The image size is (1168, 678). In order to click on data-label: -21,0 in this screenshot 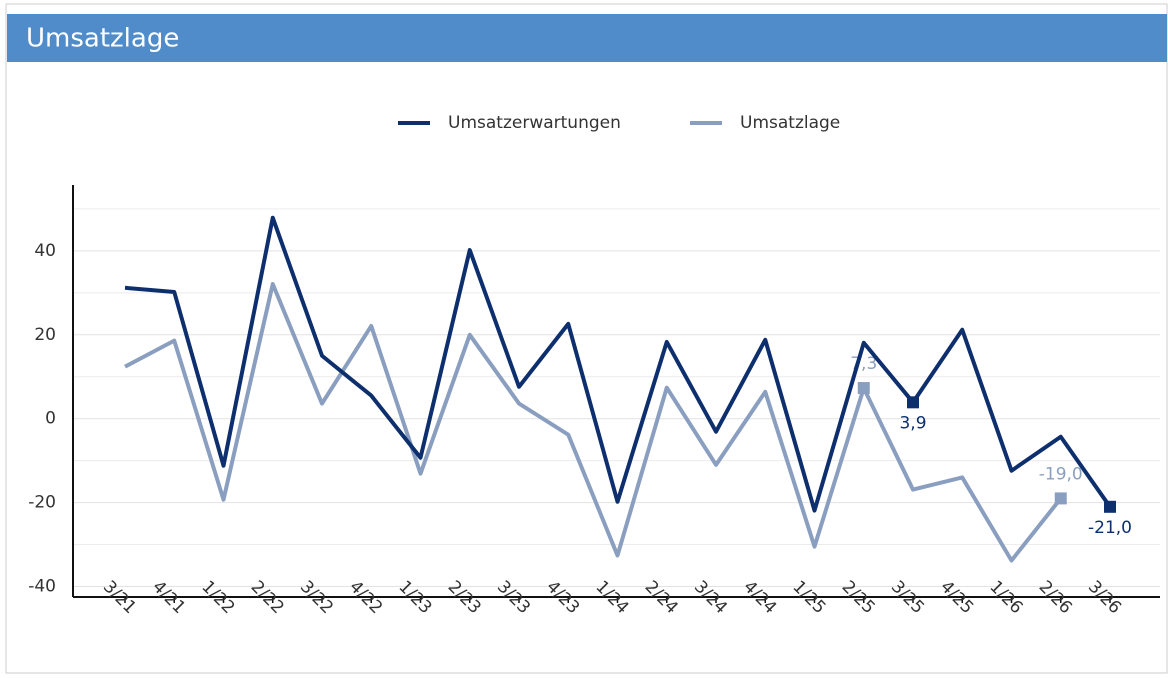, I will do `click(1110, 528)`.